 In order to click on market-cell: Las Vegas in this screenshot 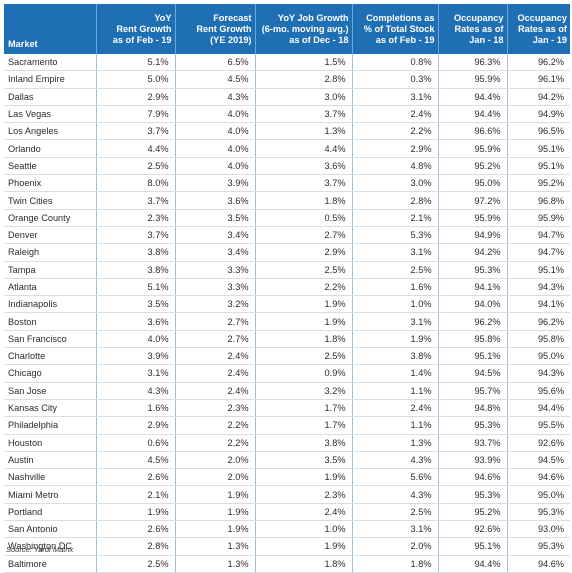, I will do `click(50, 114)`.